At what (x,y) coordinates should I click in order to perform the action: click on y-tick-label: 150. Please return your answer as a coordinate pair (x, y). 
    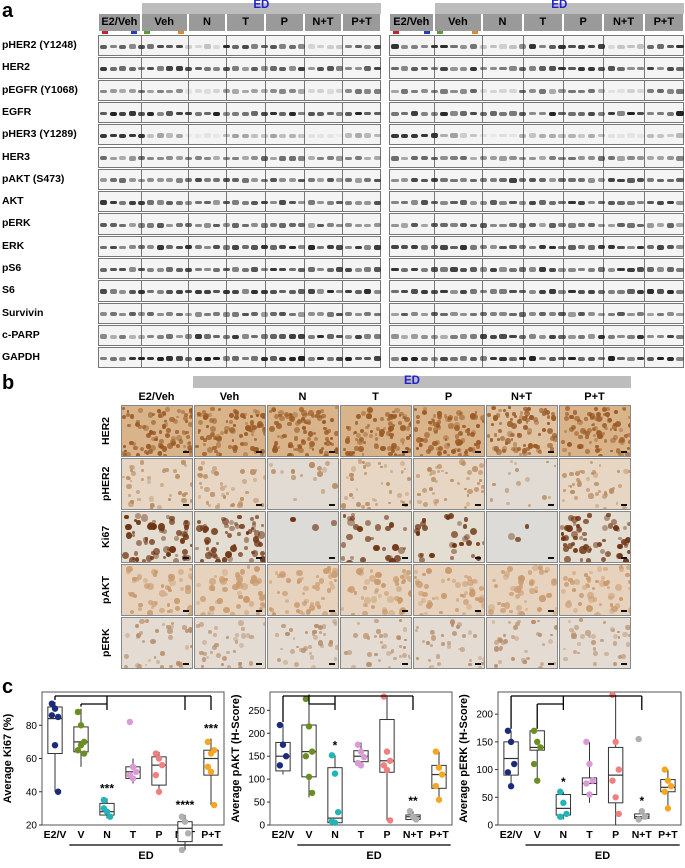
    Looking at the image, I should click on (484, 742).